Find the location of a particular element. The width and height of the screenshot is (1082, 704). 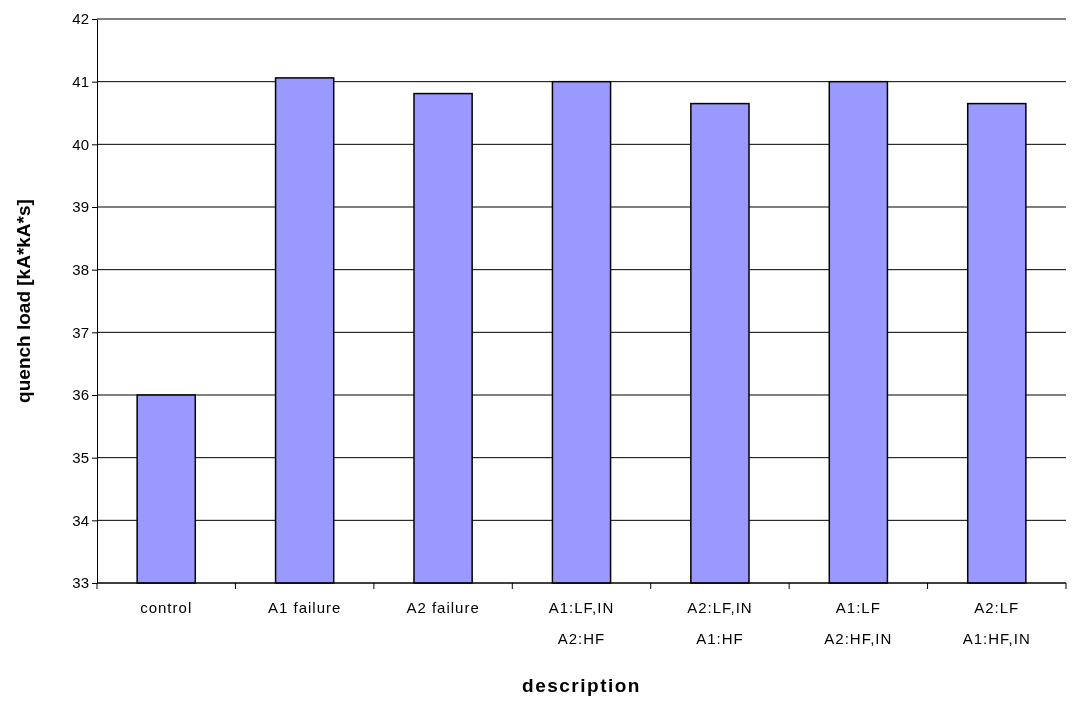

y-tick-label: 41 is located at coordinates (80, 81).